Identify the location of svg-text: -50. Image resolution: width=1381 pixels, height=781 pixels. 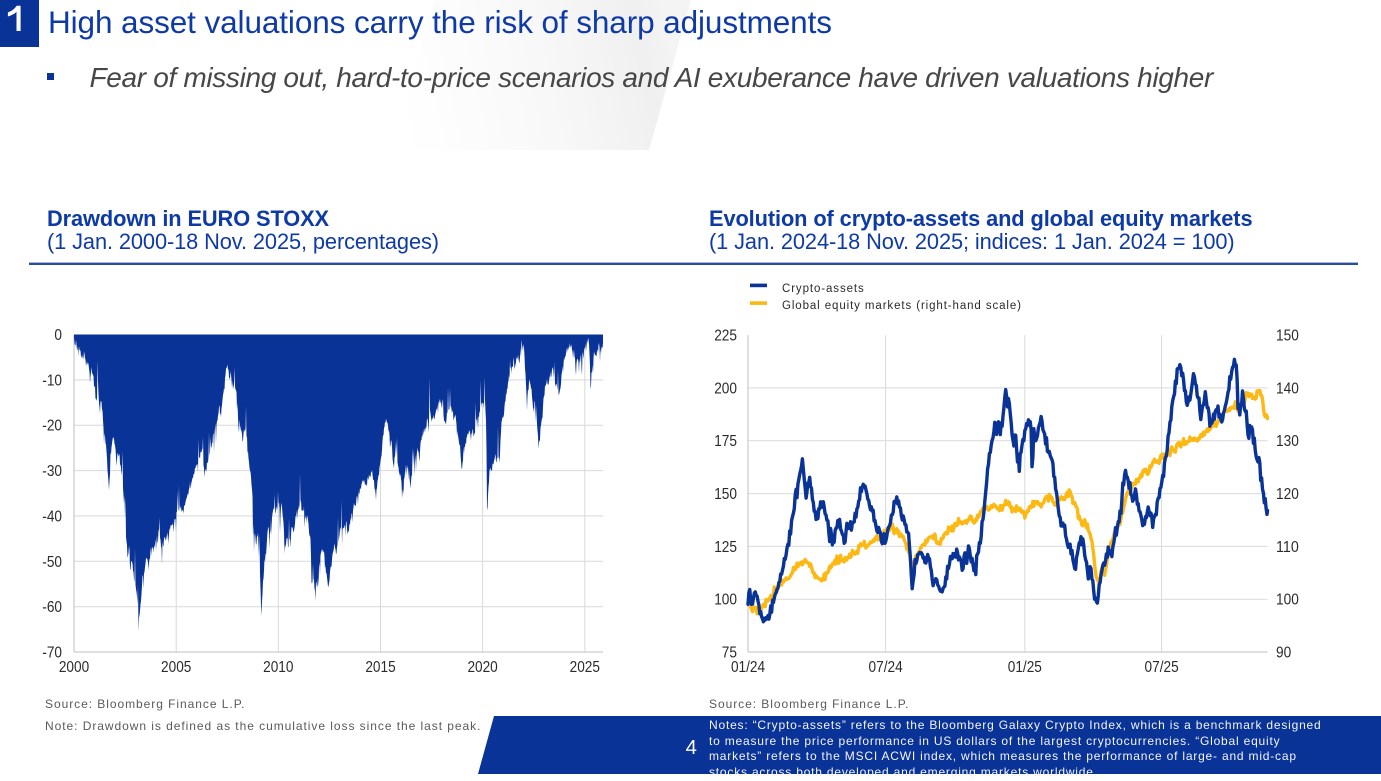
(52, 562).